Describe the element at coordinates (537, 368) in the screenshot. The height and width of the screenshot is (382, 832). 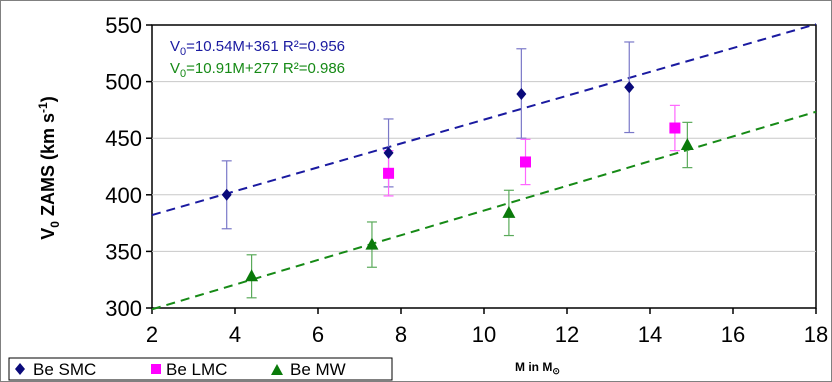
I see `x-axis-label: M in M⊙` at that location.